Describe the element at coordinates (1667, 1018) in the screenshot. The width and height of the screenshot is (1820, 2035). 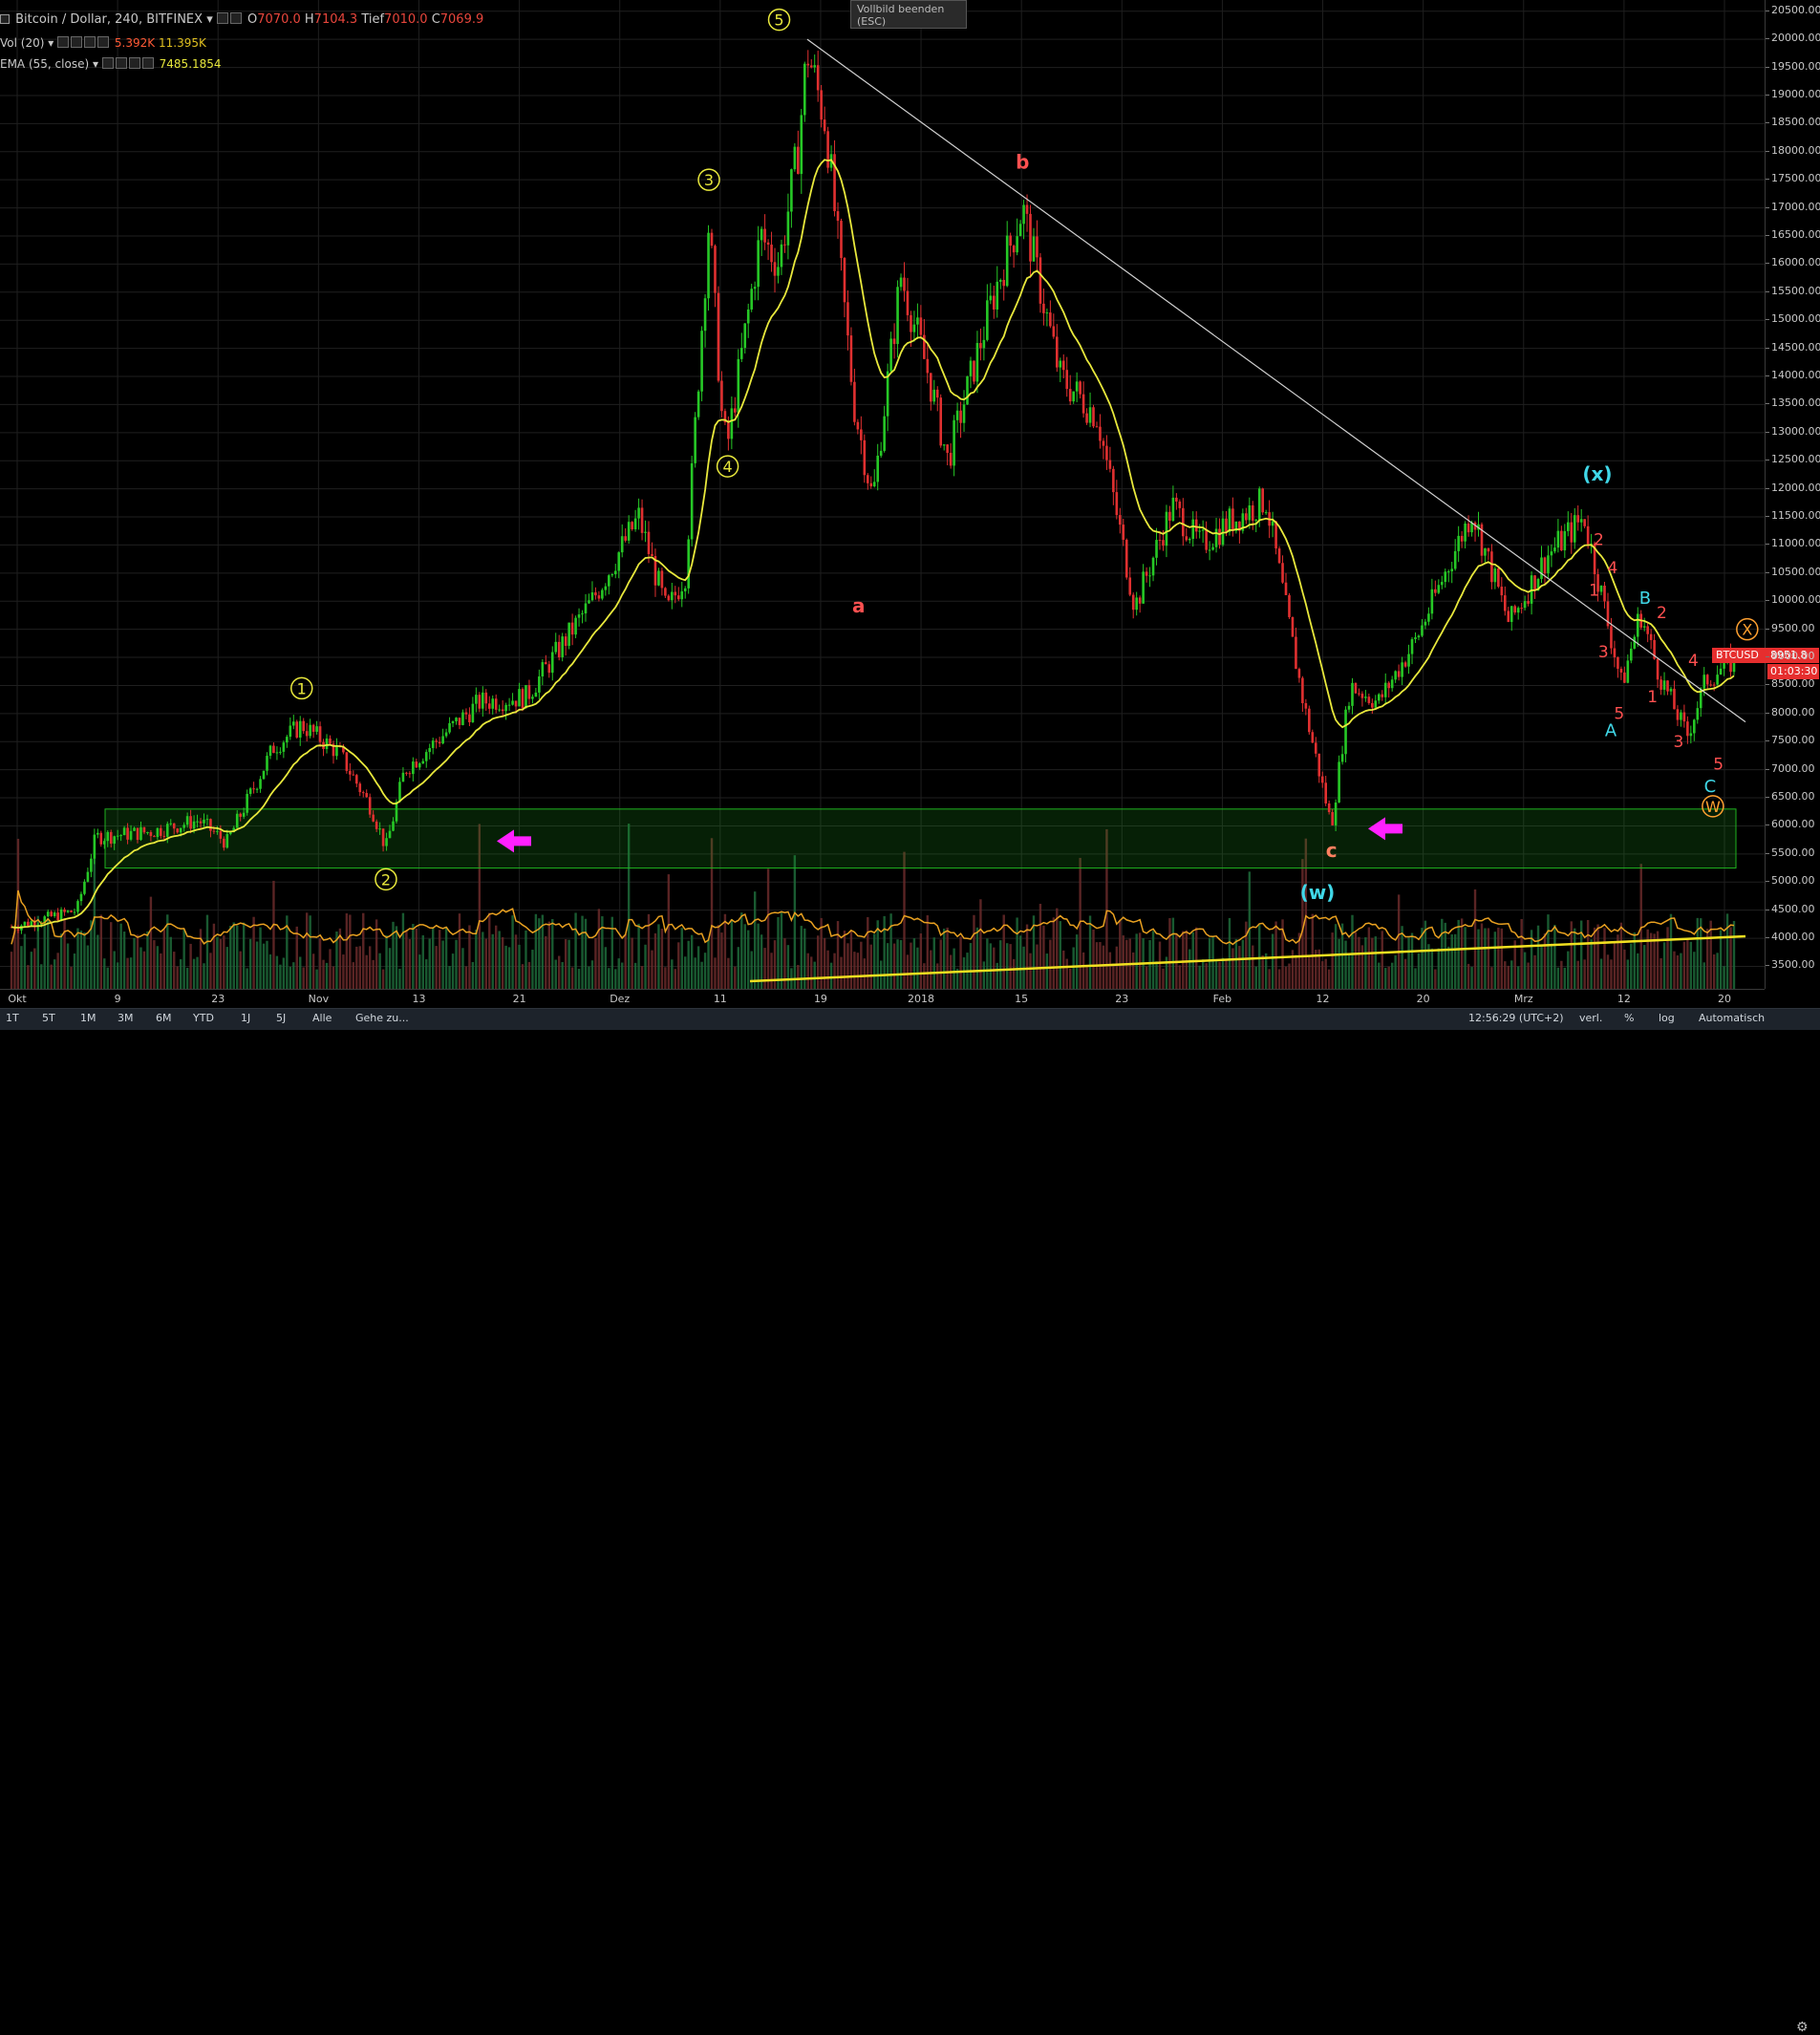
I see `log-scale-toggle: log` at that location.